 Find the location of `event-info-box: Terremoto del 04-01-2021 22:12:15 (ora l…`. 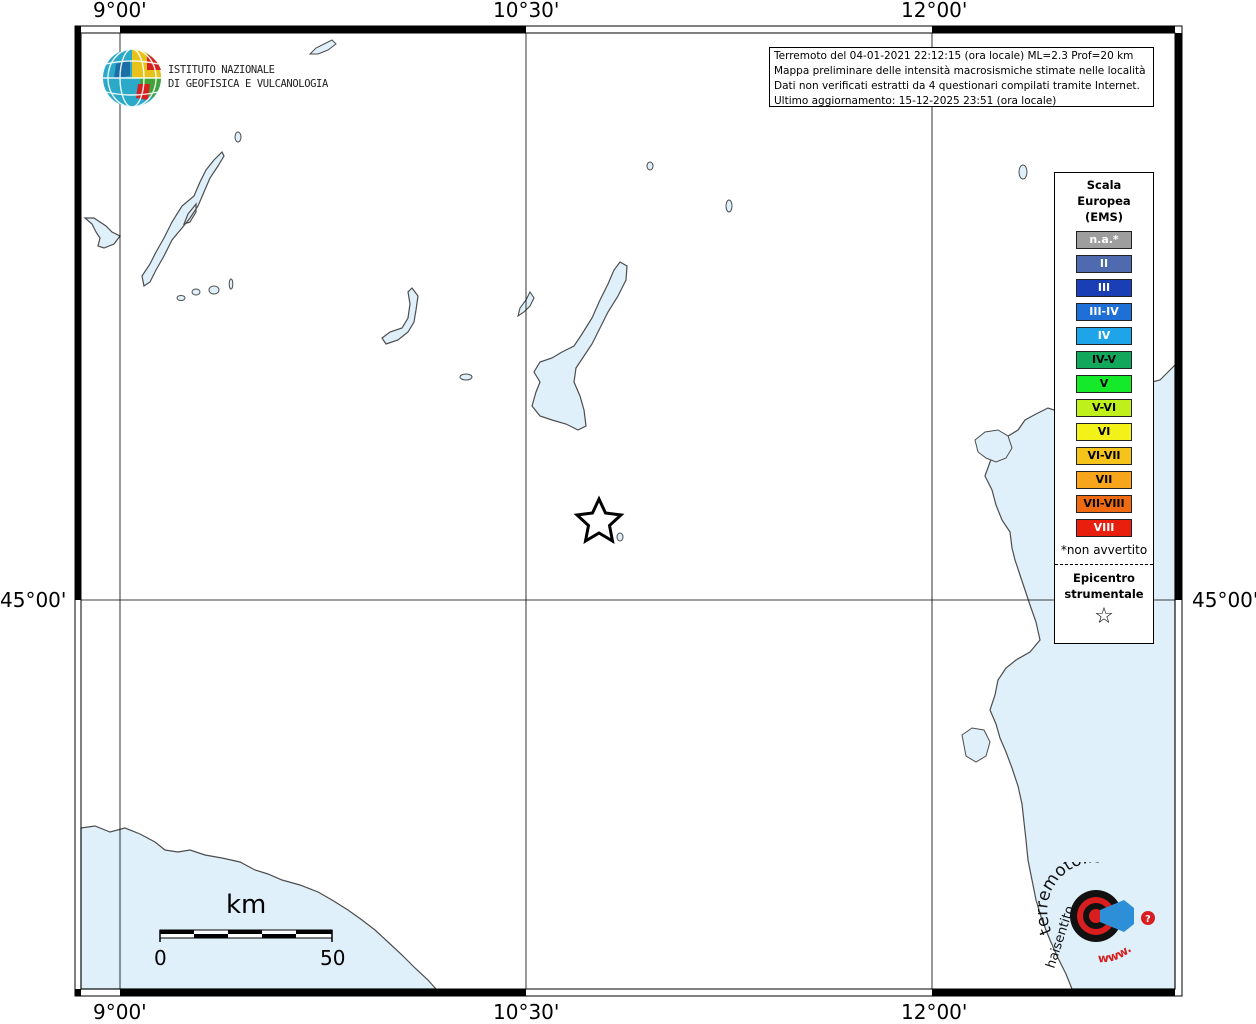

event-info-box: Terremoto del 04-01-2021 22:12:15 (ora l… is located at coordinates (961, 77).